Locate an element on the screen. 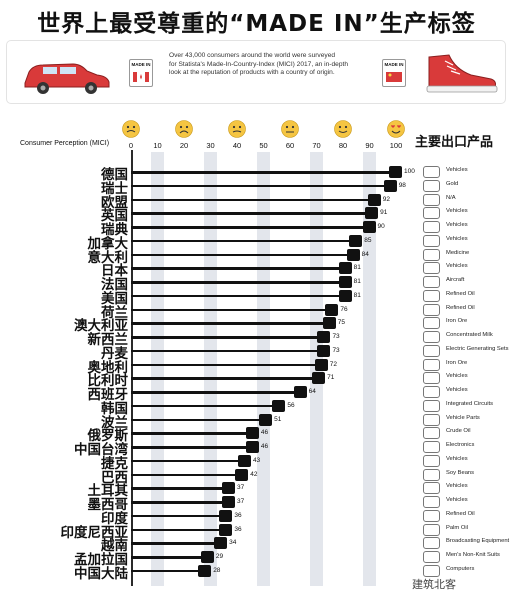 This screenshot has width=513, height=600. chart-row: 德国 100 Vehicles is located at coordinates (256, 174).